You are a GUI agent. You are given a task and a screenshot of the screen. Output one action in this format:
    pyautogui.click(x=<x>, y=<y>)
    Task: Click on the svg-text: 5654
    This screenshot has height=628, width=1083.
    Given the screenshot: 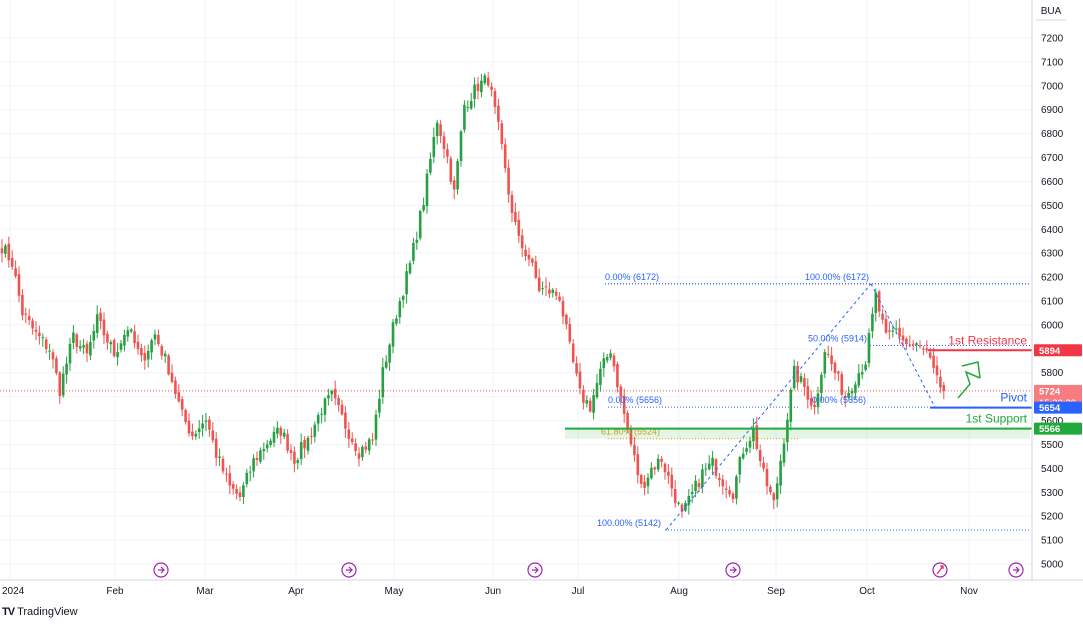 What is the action you would take?
    pyautogui.click(x=1050, y=408)
    